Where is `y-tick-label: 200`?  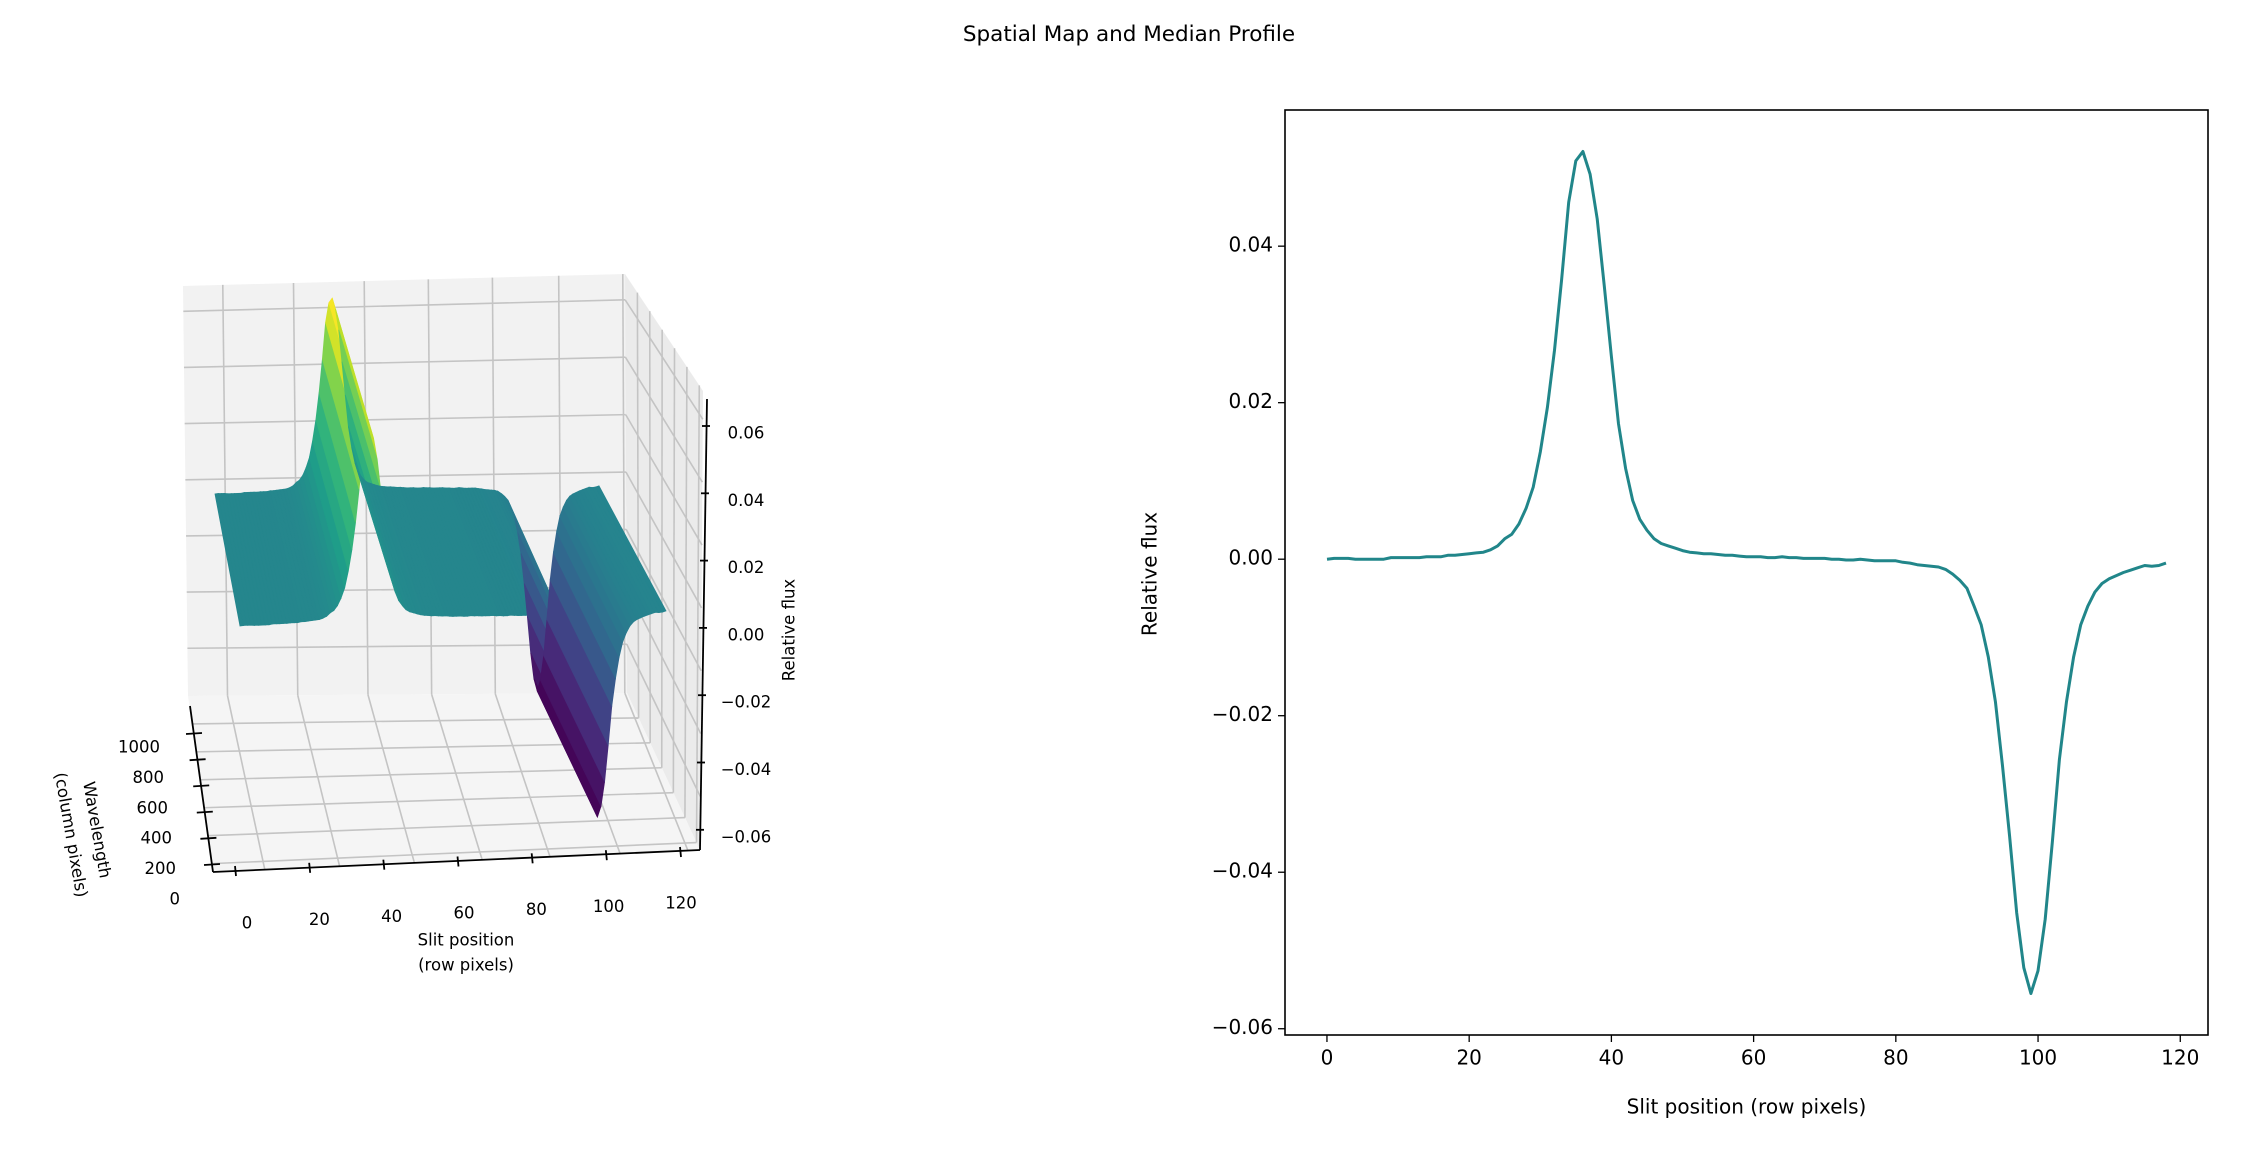
y-tick-label: 200 is located at coordinates (161, 868).